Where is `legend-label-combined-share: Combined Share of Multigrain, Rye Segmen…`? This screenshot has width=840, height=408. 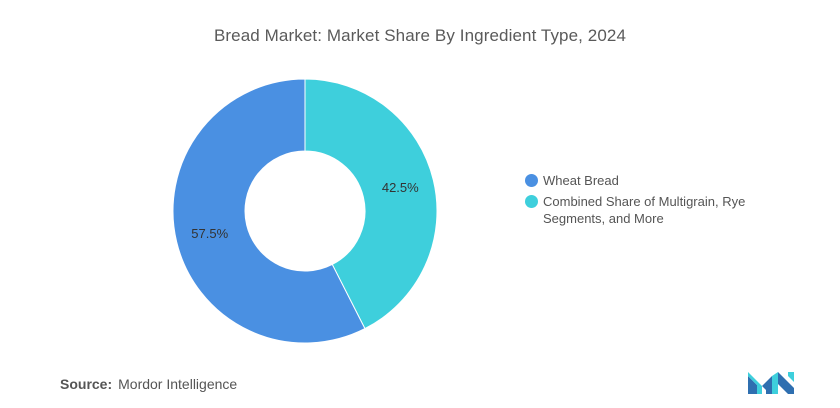
legend-label-combined-share: Combined Share of Multigrain, Rye Segmen… is located at coordinates (644, 210).